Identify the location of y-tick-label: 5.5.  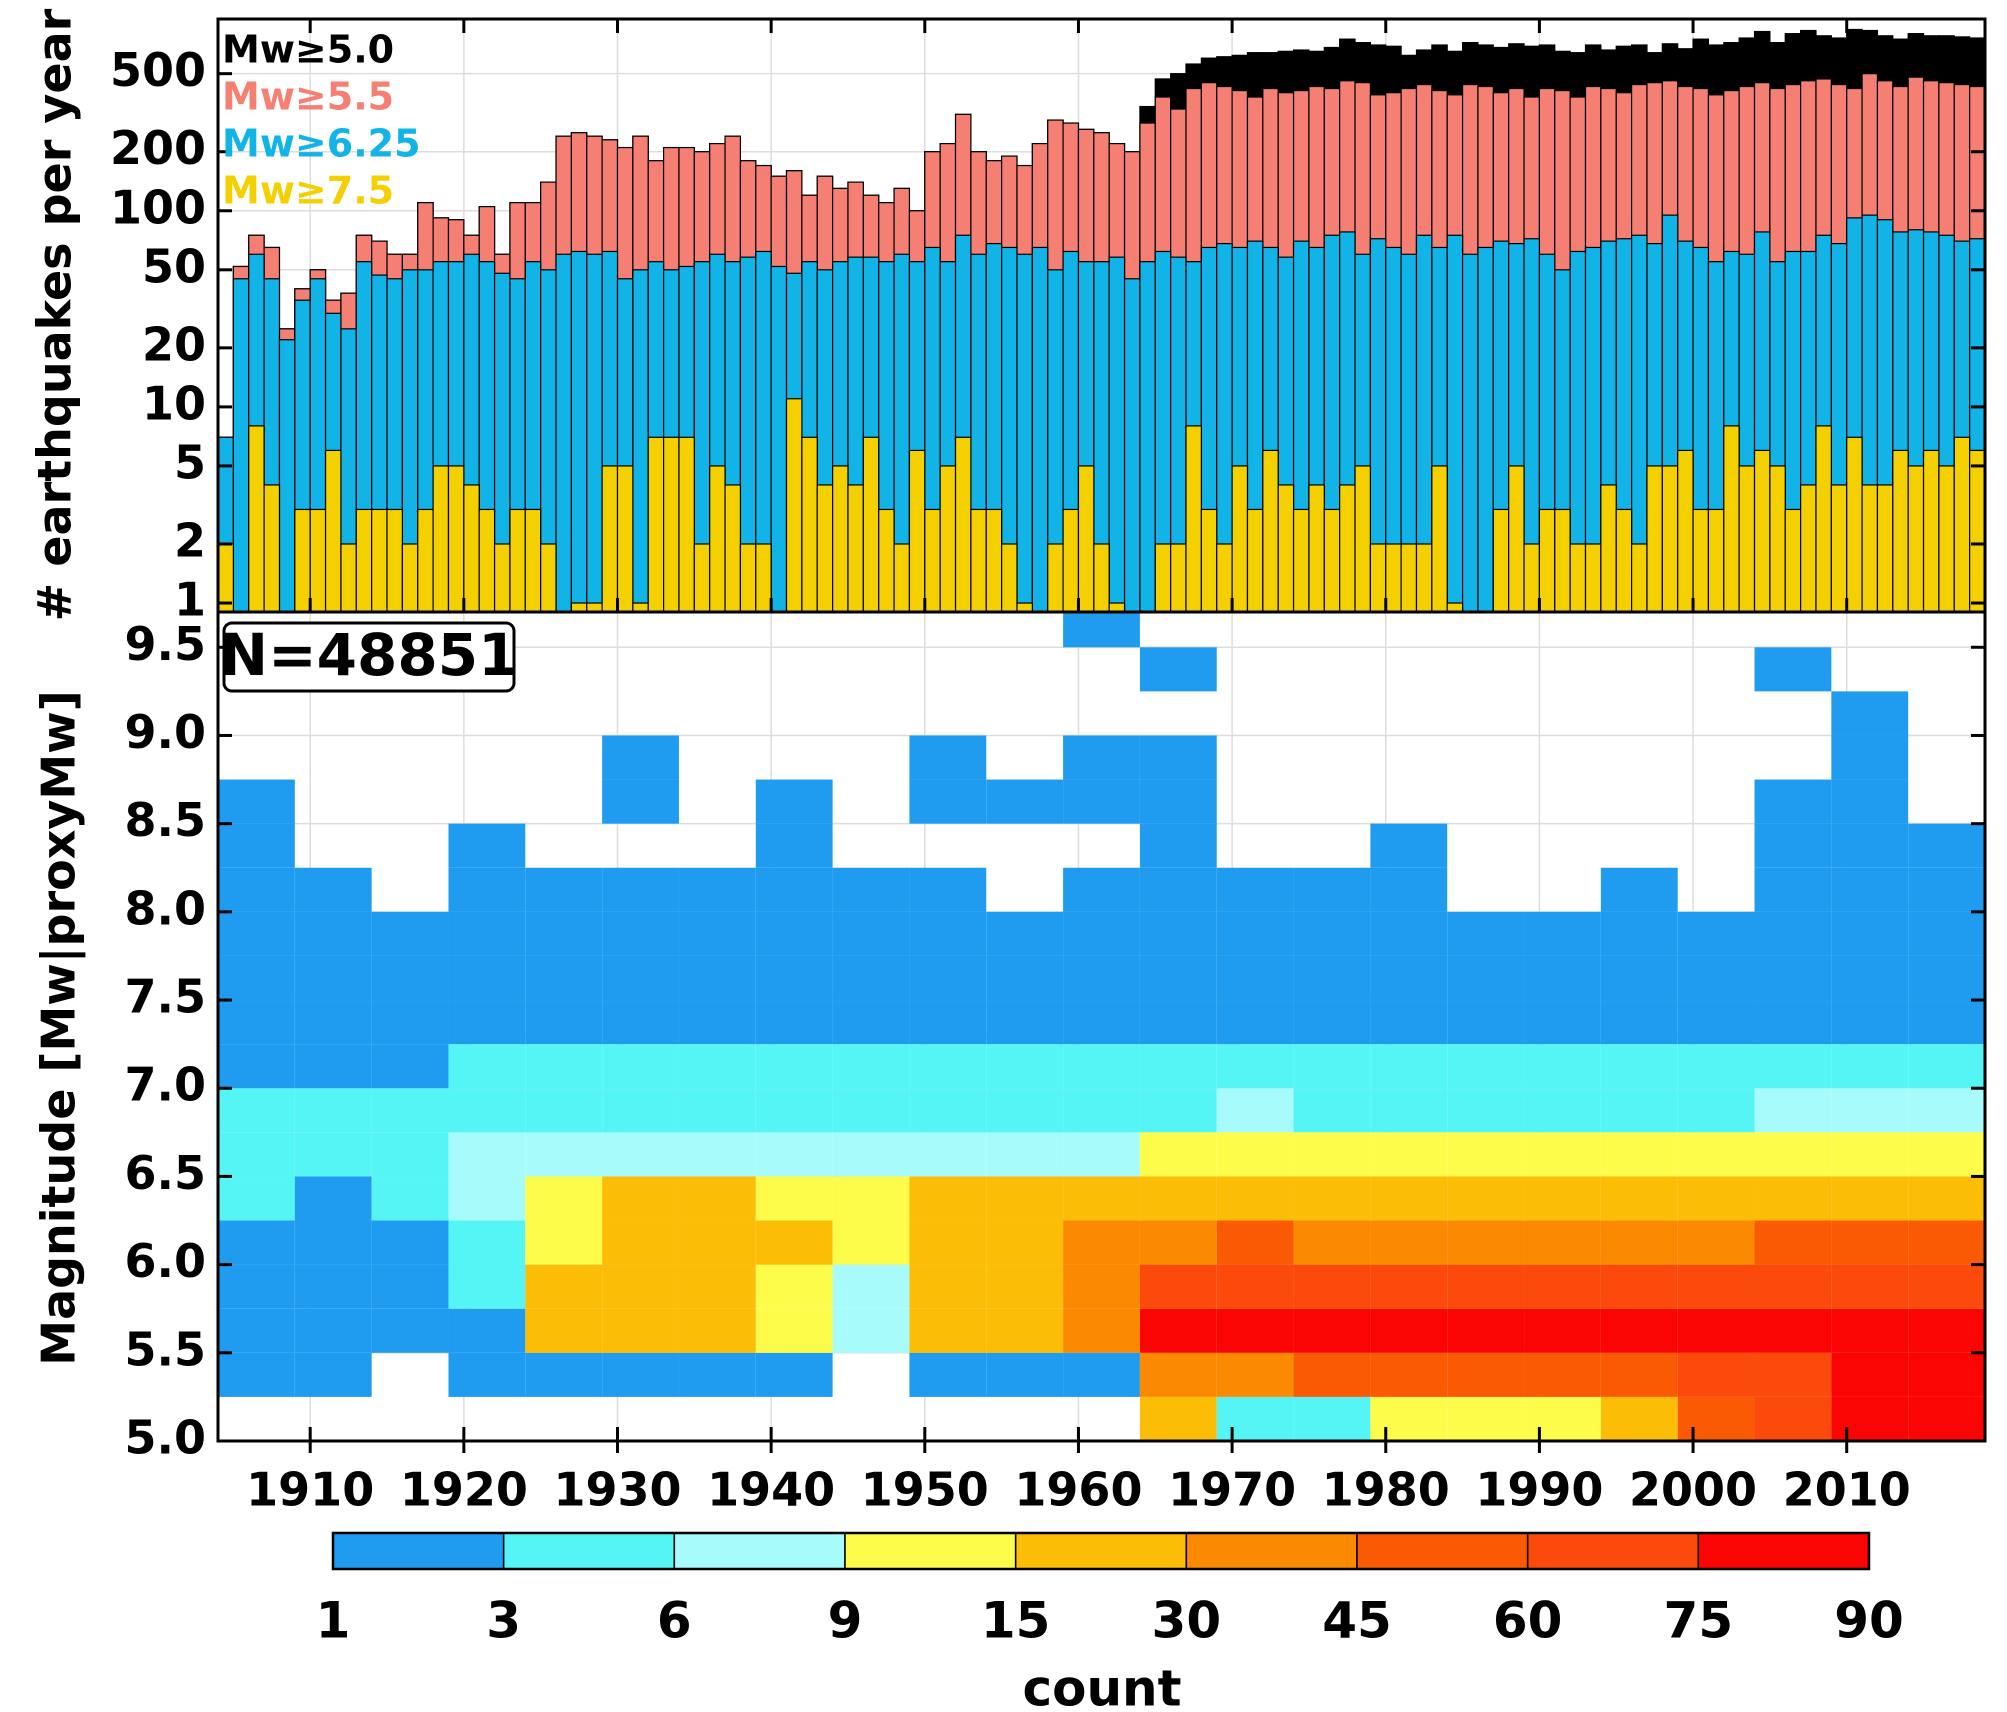
(166, 1349).